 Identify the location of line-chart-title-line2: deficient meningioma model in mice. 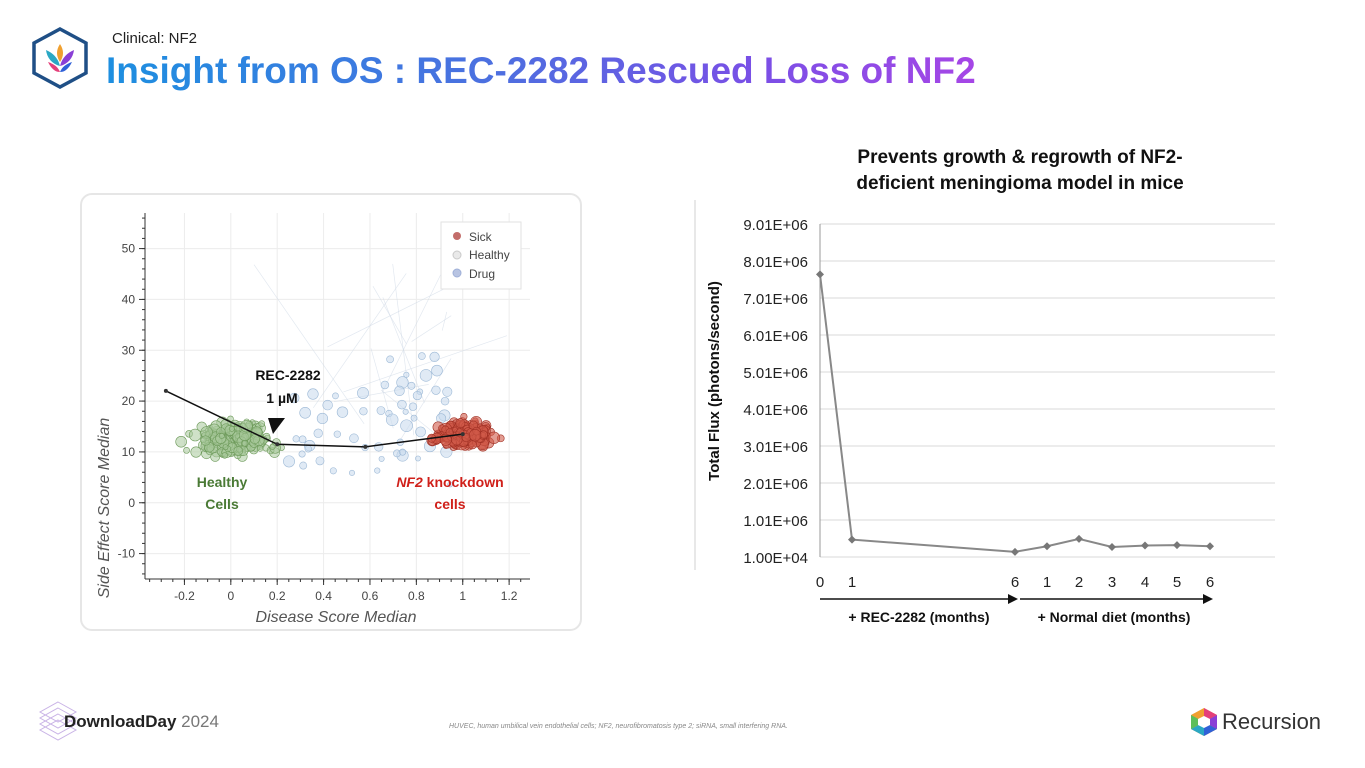
(1020, 183).